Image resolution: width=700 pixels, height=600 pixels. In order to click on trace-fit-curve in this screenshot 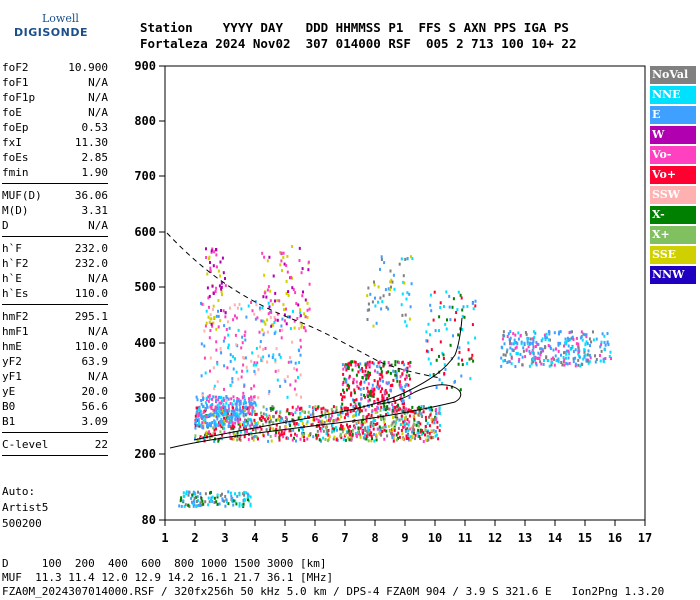, I will do `click(328, 379)`.